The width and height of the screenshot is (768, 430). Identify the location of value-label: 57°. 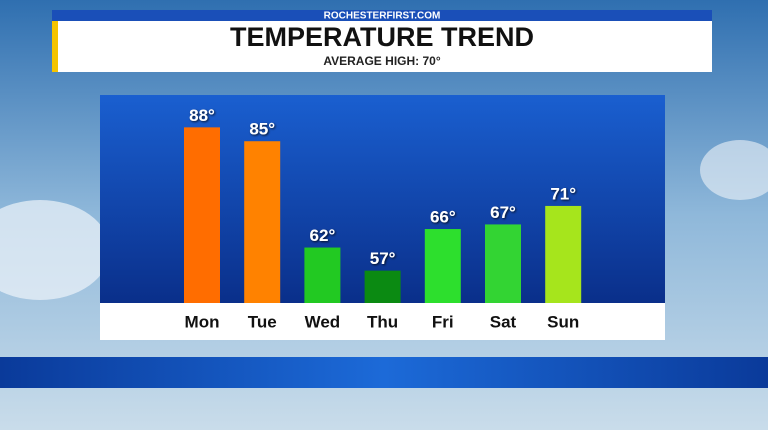
(383, 258).